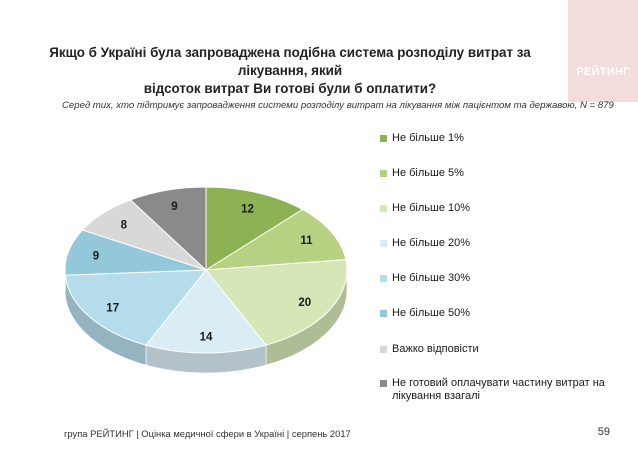  I want to click on pie-side-walls, so click(206, 321).